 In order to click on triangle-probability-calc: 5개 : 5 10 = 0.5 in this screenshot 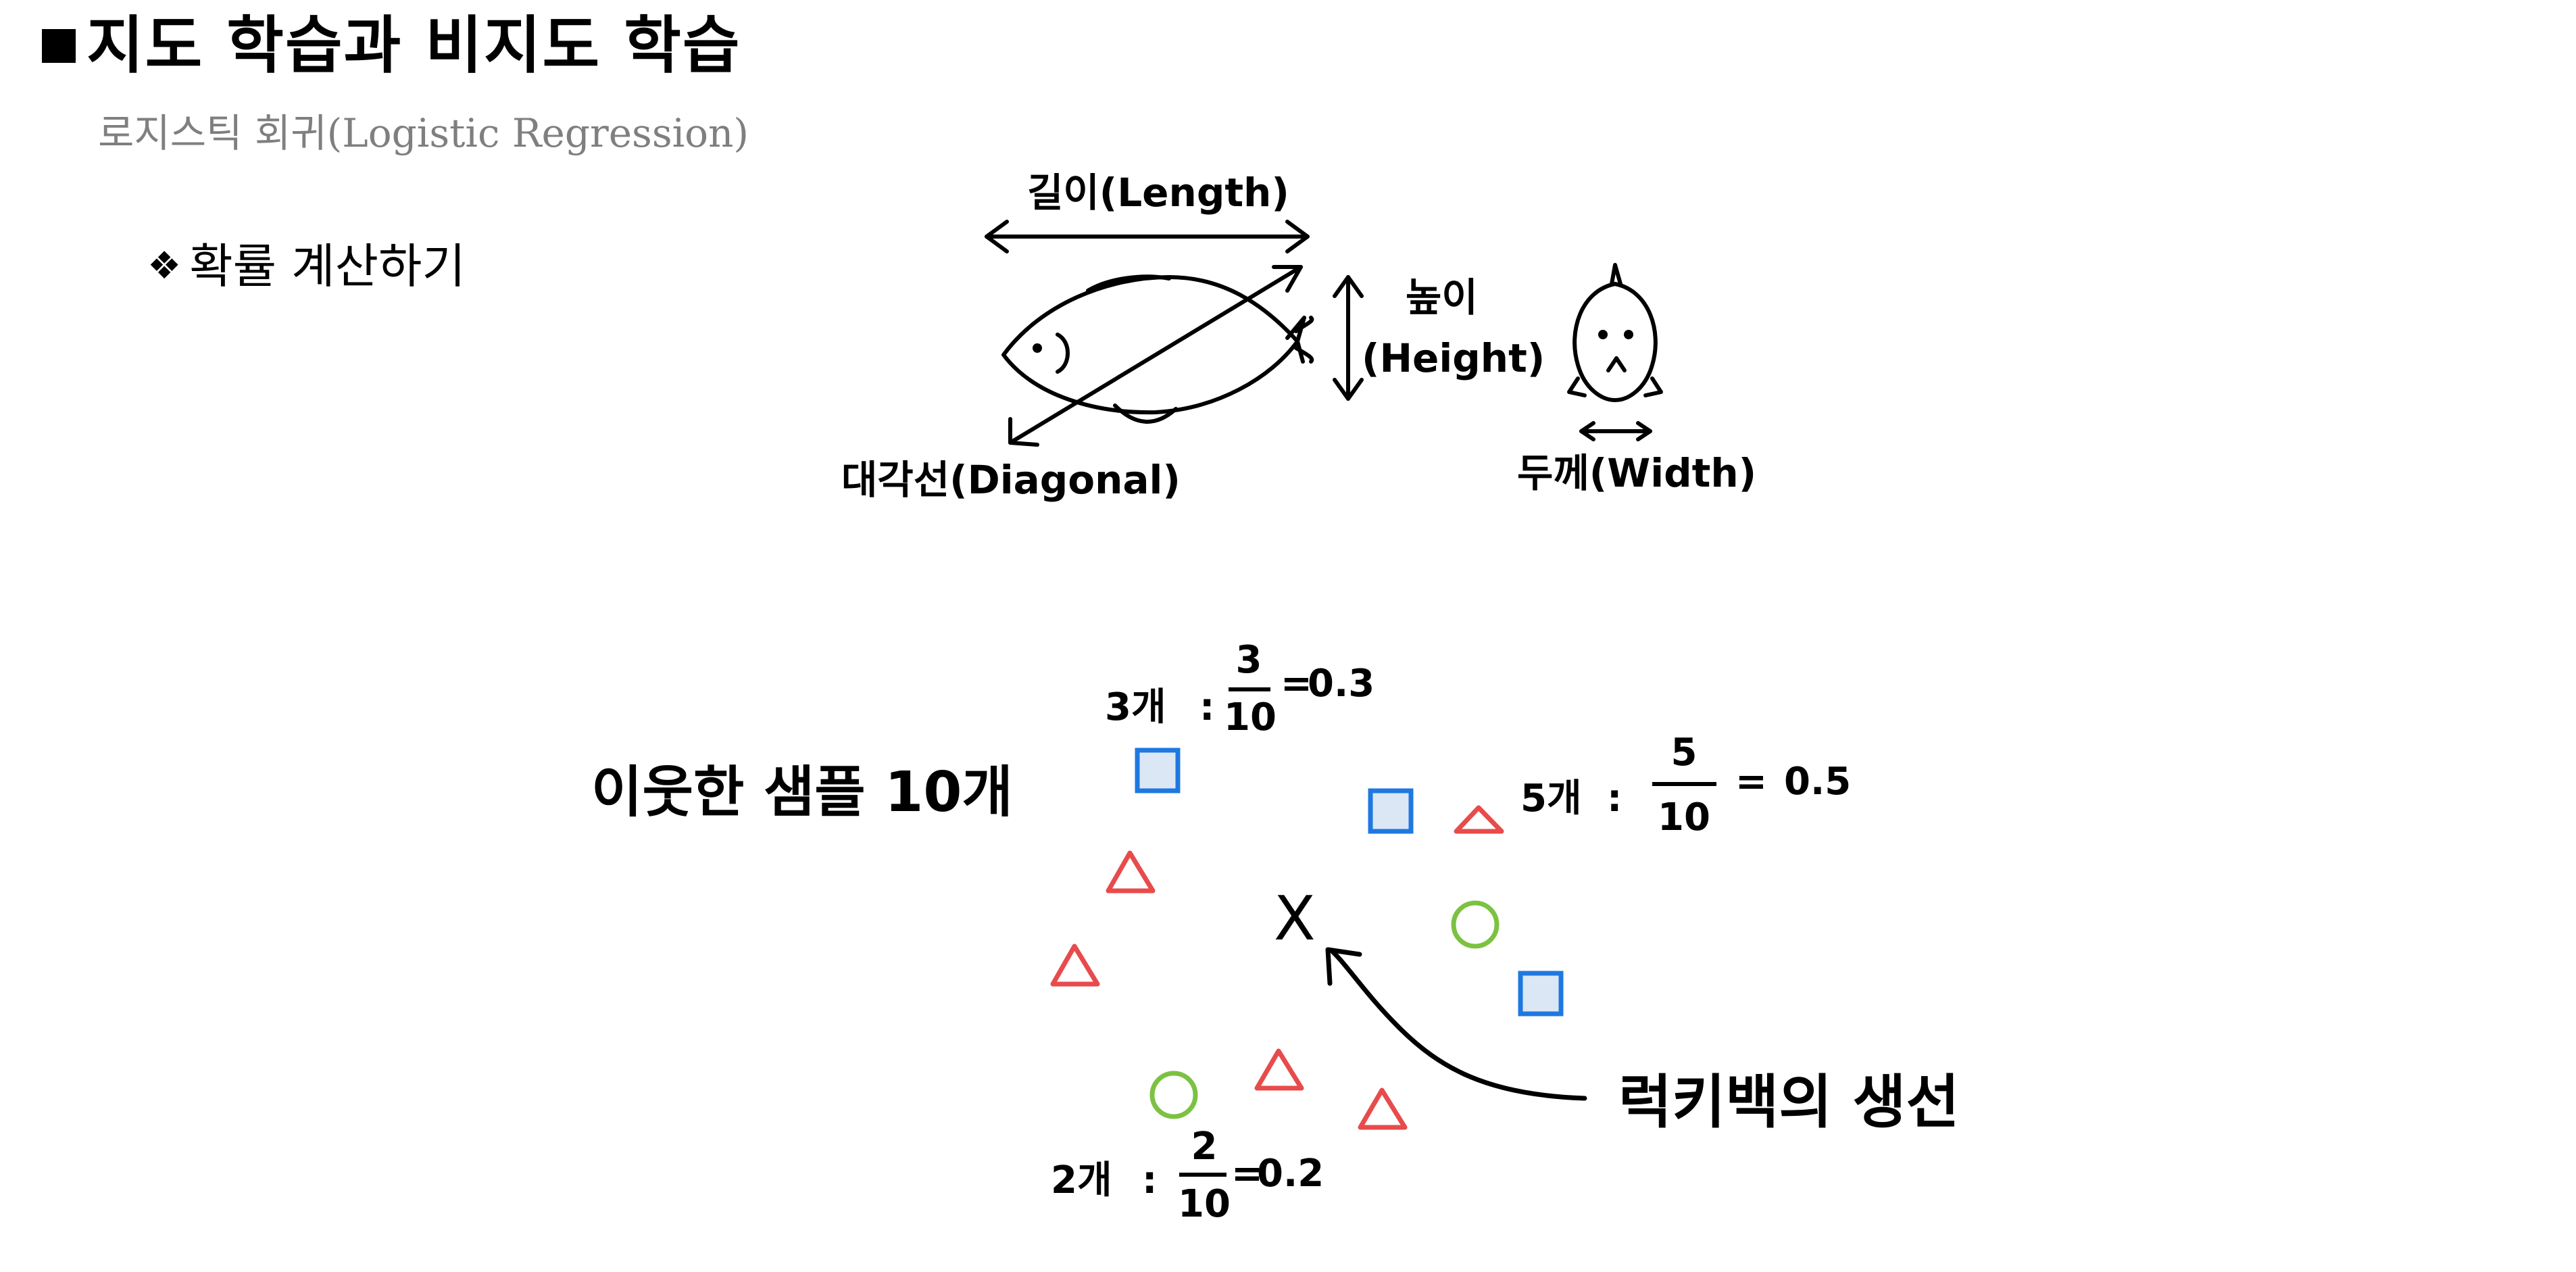, I will do `click(1686, 785)`.